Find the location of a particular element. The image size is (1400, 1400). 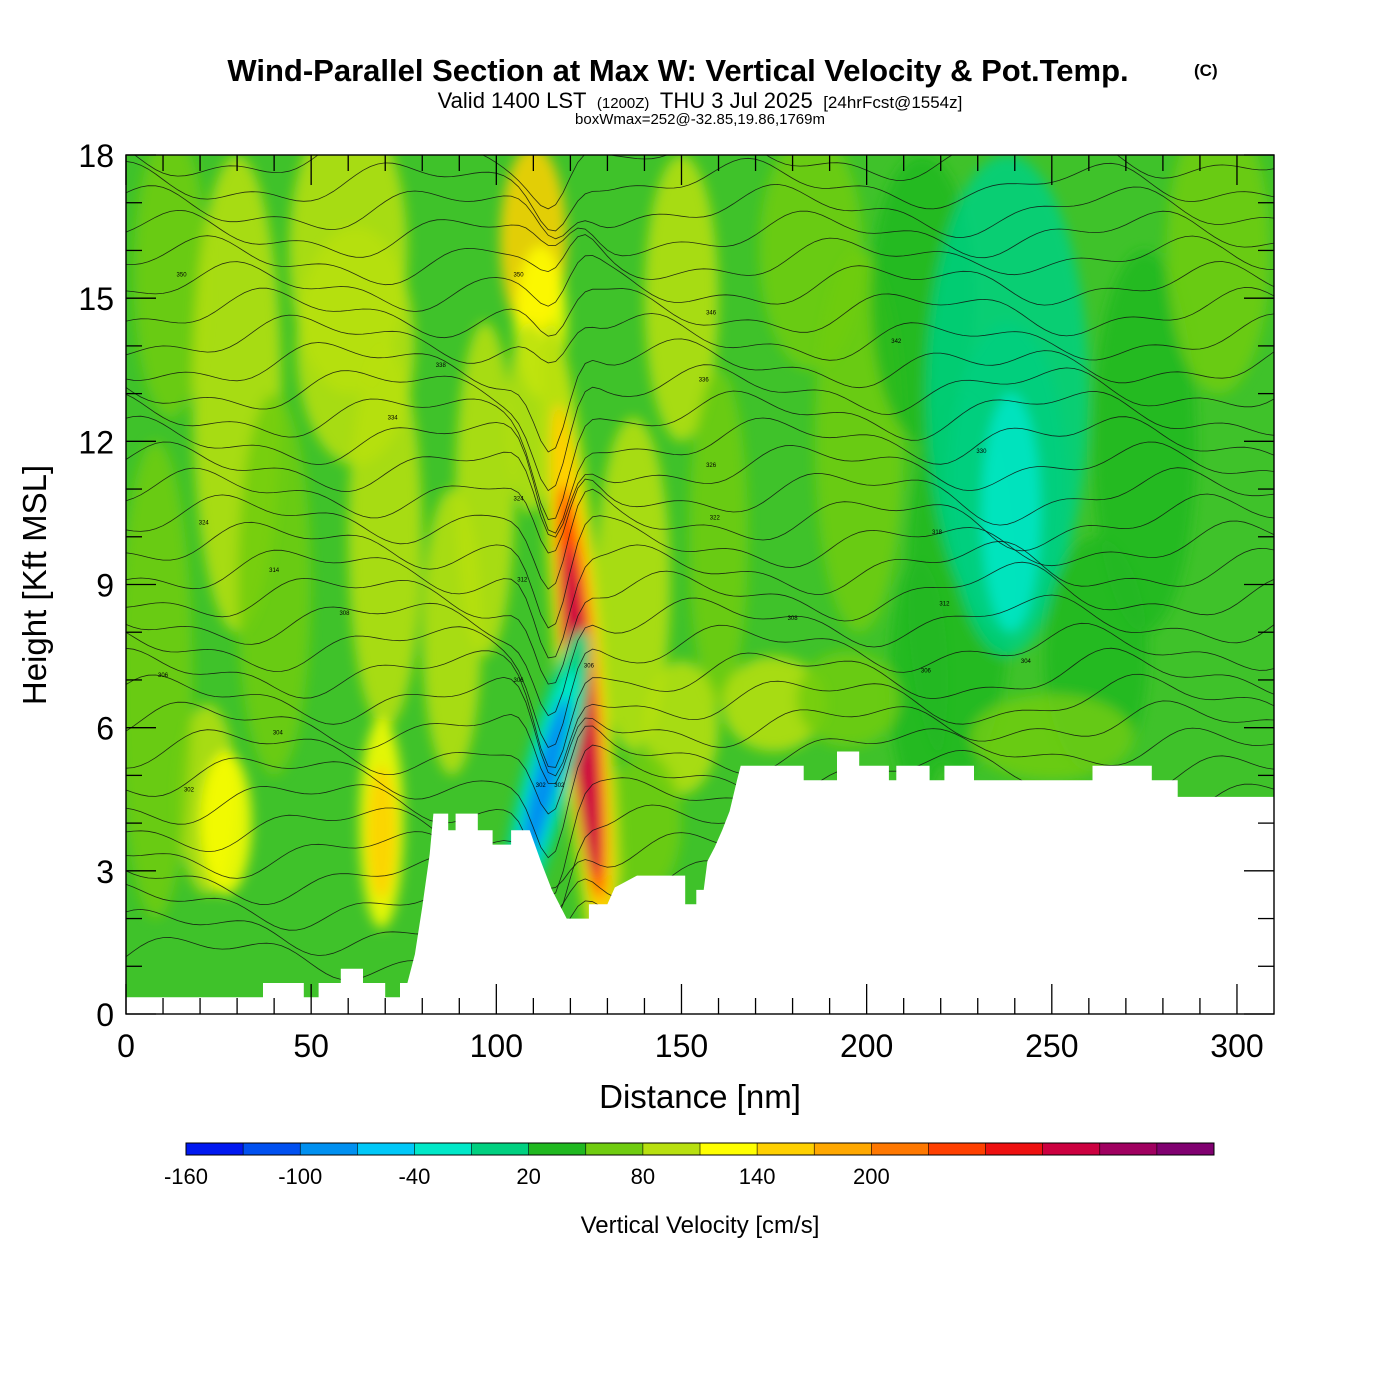

x-tick-label: 200 is located at coordinates (866, 1046).